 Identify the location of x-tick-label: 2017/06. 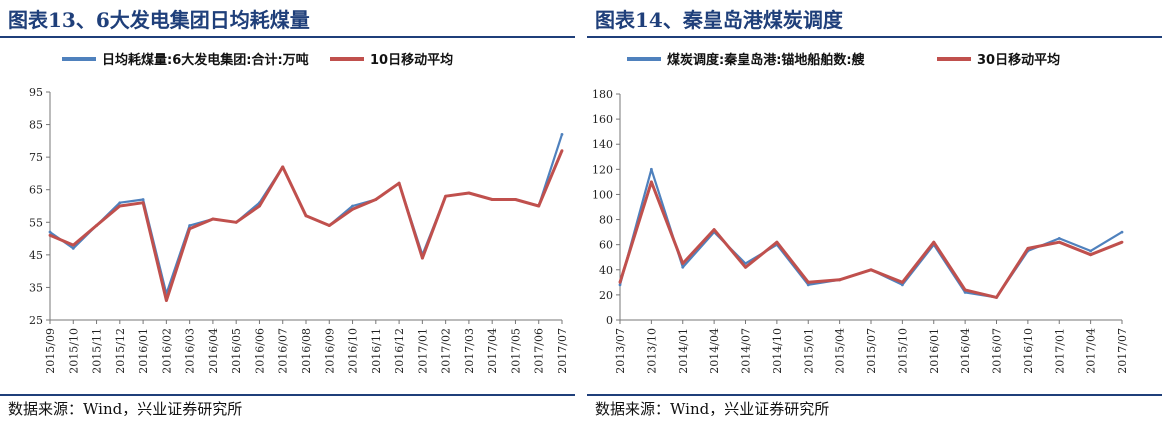
(539, 351).